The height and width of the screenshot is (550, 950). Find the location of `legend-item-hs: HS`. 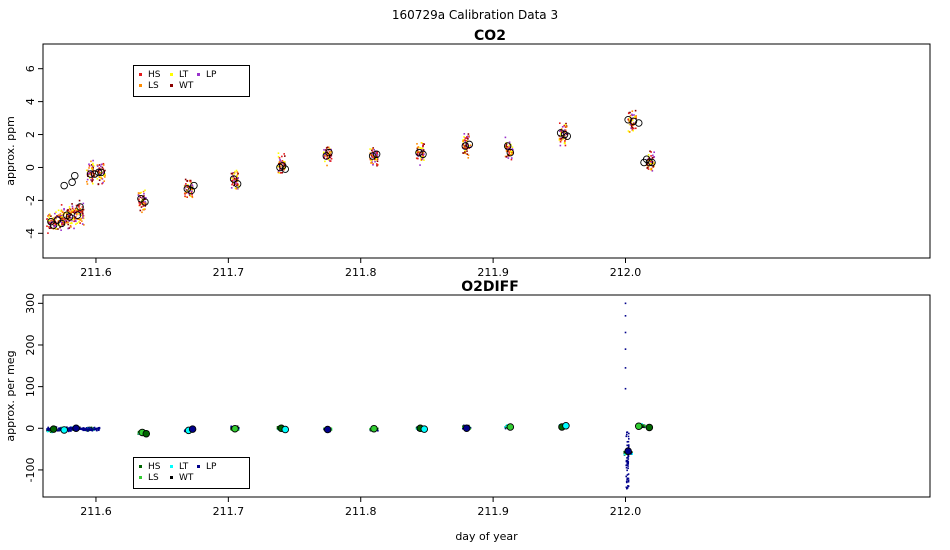

legend-item-hs: HS is located at coordinates (149, 75).